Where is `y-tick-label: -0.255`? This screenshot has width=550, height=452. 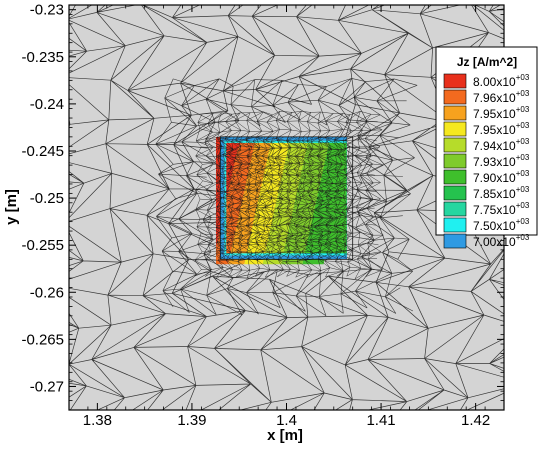 y-tick-label: -0.255 is located at coordinates (42, 245).